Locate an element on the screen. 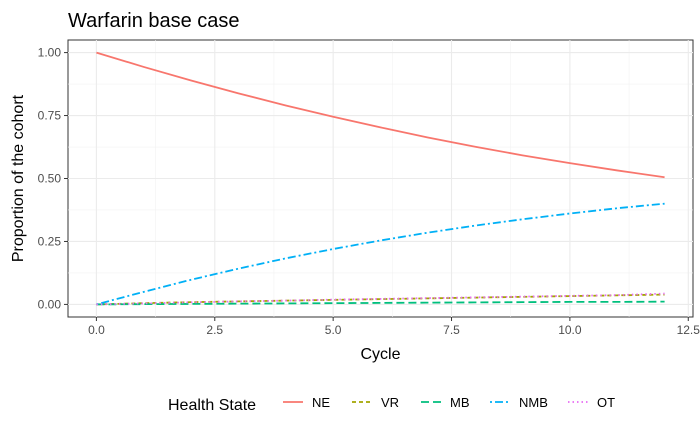 The width and height of the screenshot is (700, 432). y-tick-label: 1.00 is located at coordinates (50, 53).